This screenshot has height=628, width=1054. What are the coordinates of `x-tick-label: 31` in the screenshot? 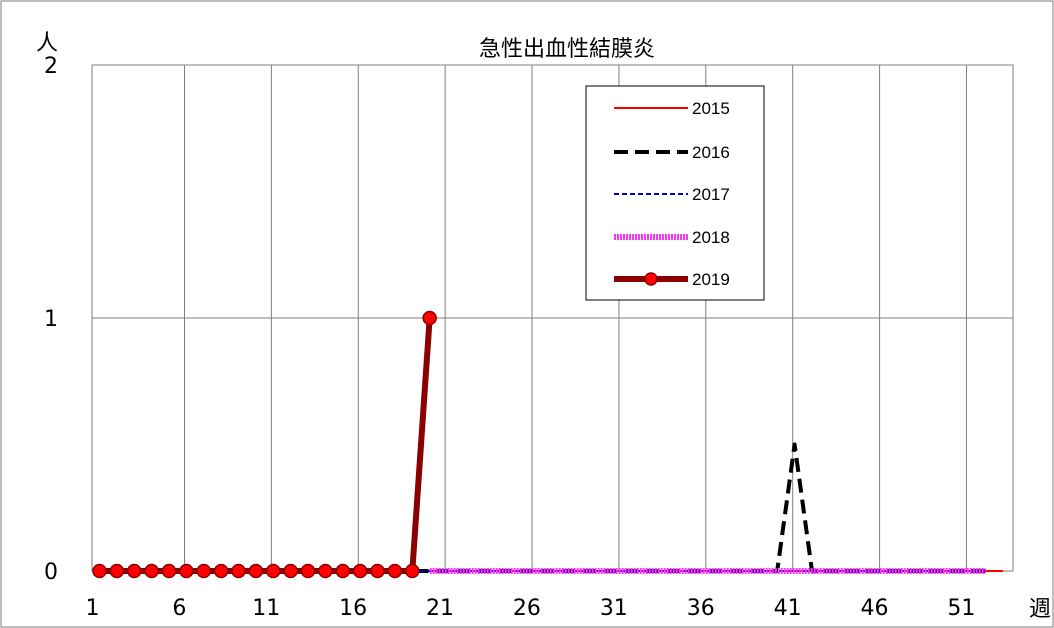 It's located at (614, 608).